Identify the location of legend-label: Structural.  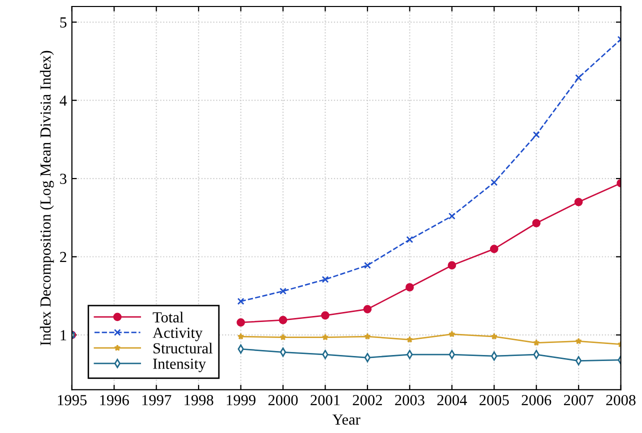
(183, 348).